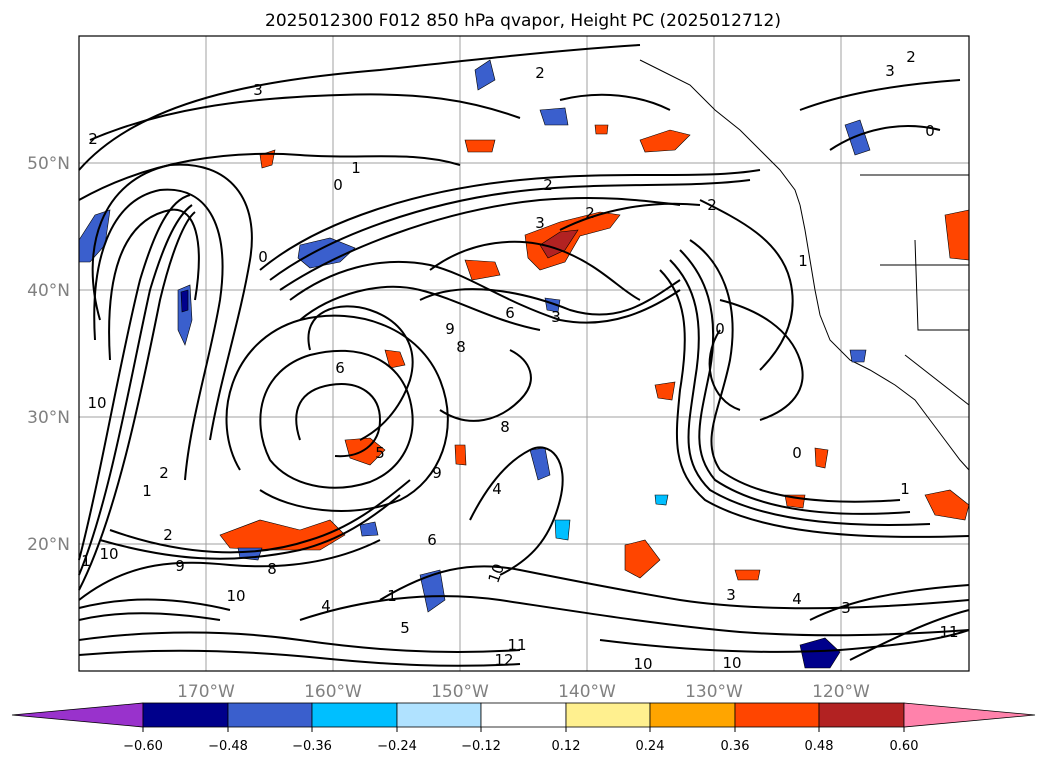 The width and height of the screenshot is (1047, 765). Describe the element at coordinates (523, 729) in the screenshot. I see `colorbar-ticks` at that location.